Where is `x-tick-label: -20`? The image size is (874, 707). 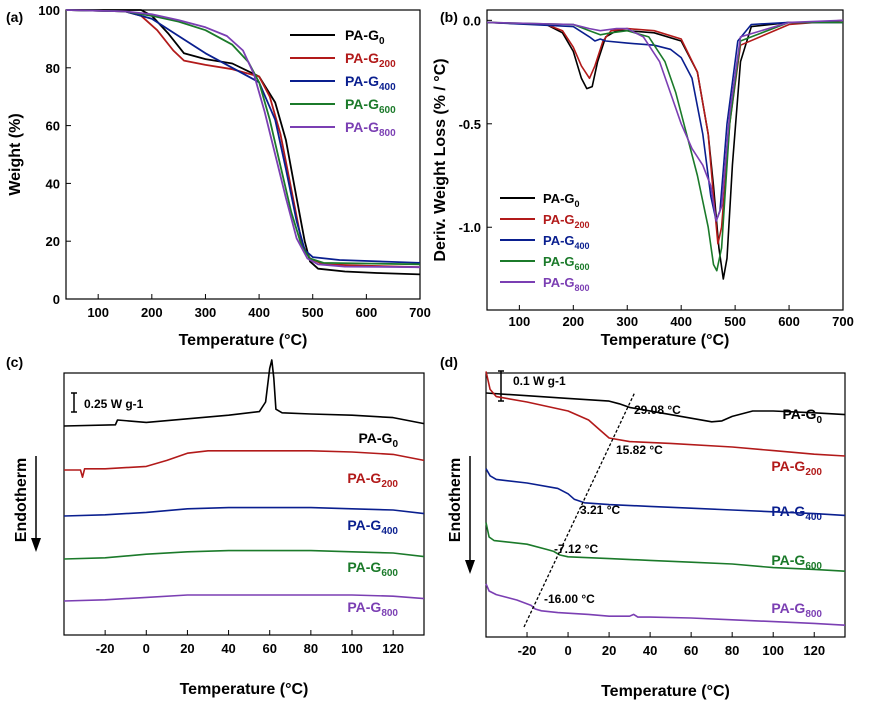 x-tick-label: -20 is located at coordinates (527, 650).